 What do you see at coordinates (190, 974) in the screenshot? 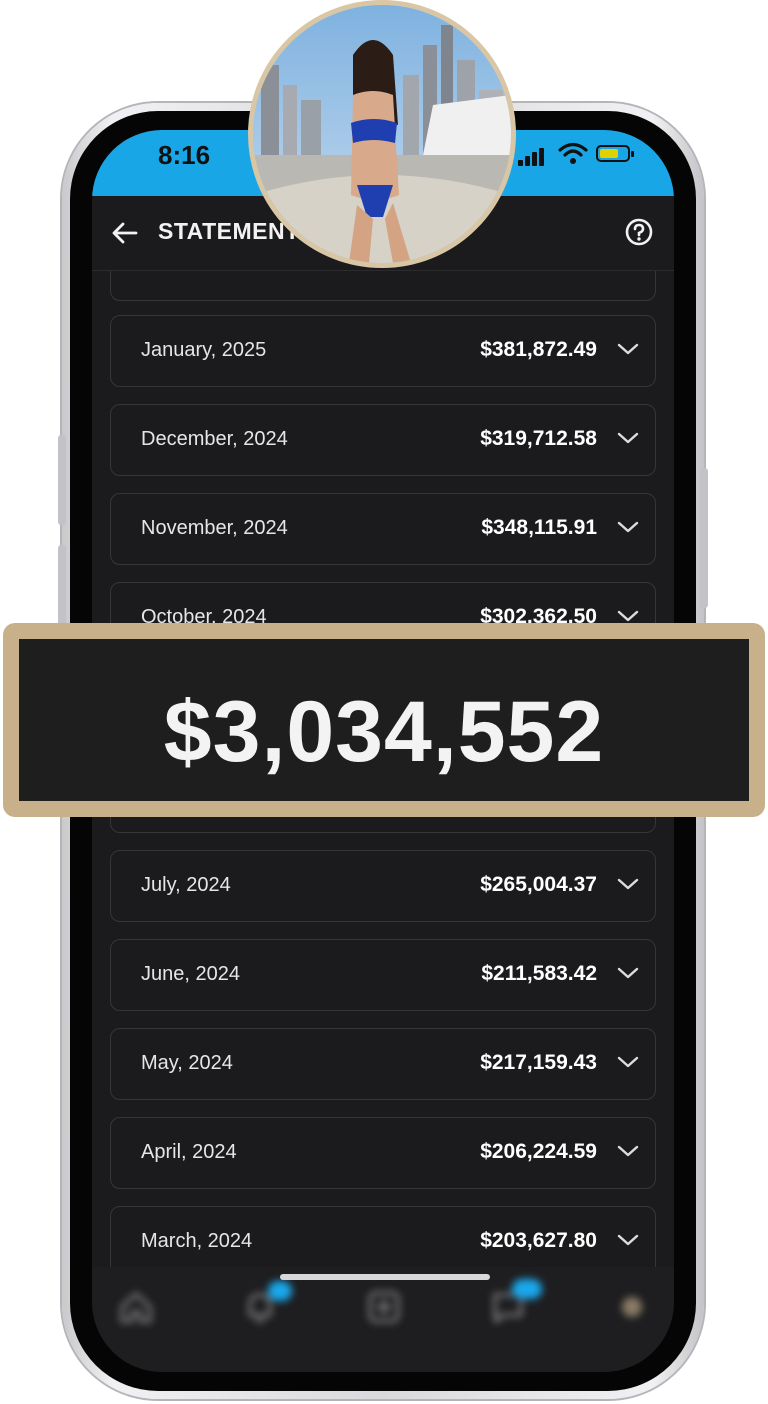
I see `statement-month: June, 2024` at bounding box center [190, 974].